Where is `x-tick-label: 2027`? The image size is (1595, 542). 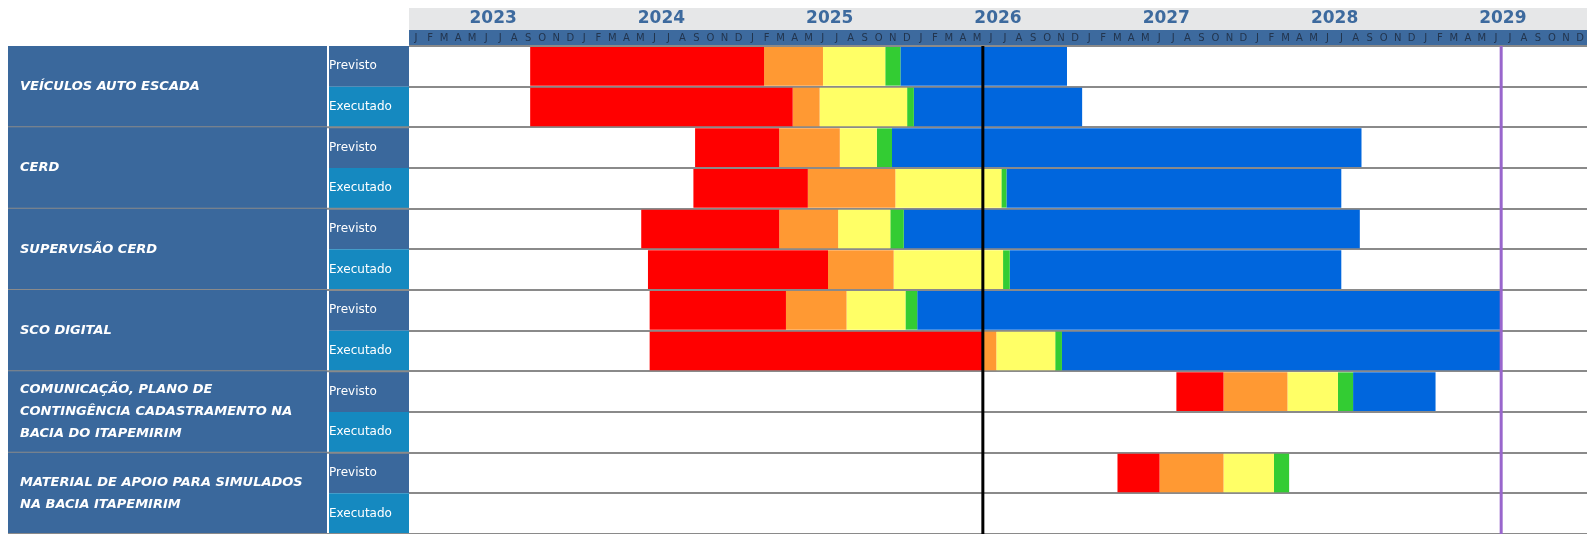
x-tick-label: 2027 is located at coordinates (1166, 17).